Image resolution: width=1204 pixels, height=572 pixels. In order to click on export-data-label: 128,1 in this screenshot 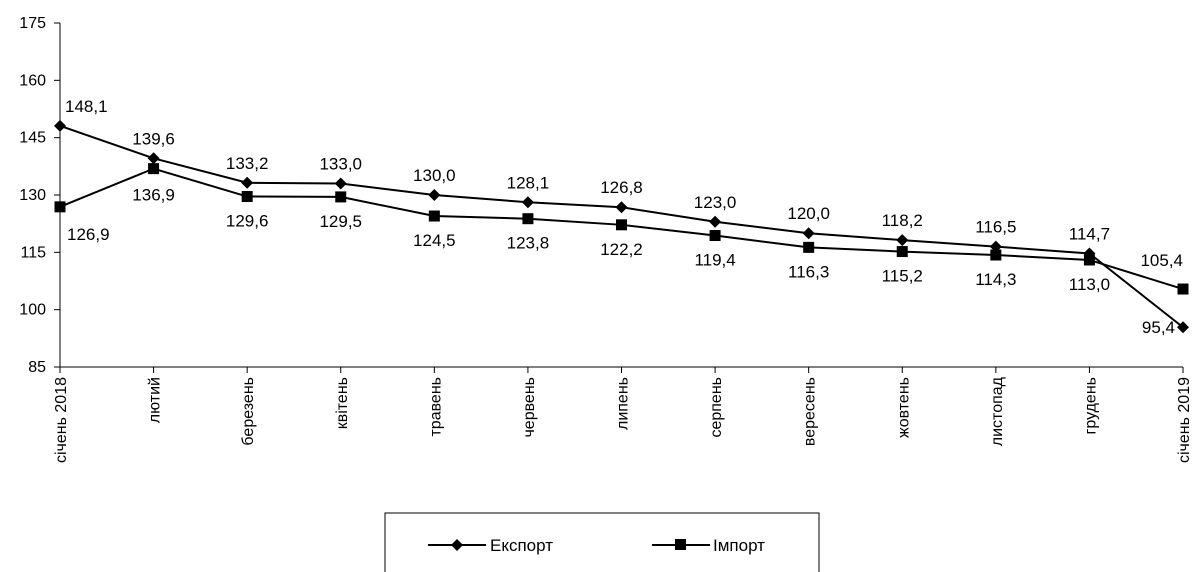, I will do `click(528, 182)`.